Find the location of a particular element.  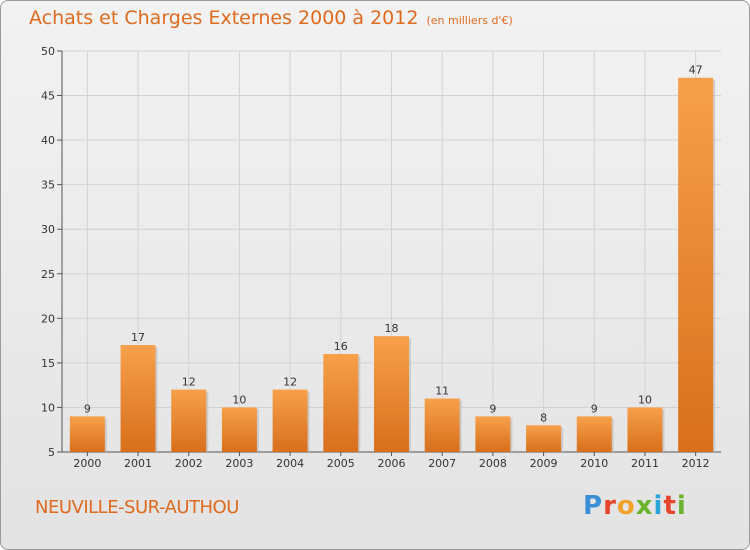

bar-value-label: 16 is located at coordinates (341, 346).